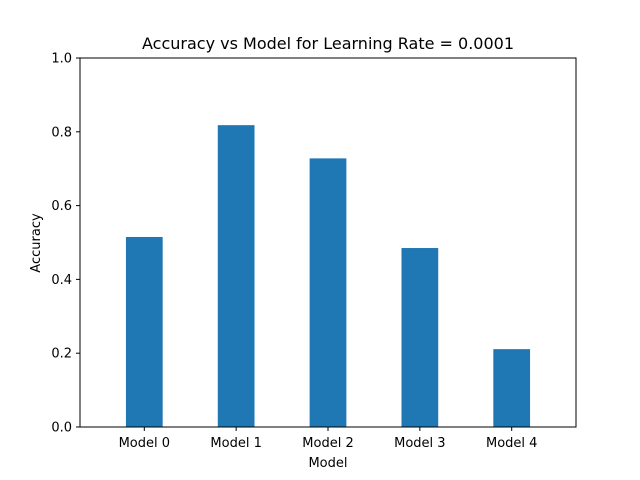 Image resolution: width=640 pixels, height=480 pixels. What do you see at coordinates (36, 243) in the screenshot?
I see `y-axis-label: Accuracy` at bounding box center [36, 243].